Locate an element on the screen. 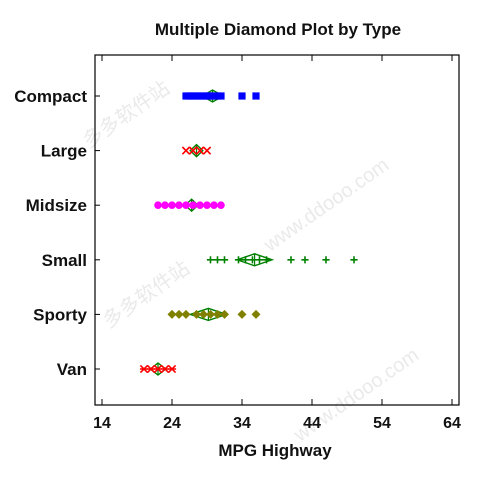  x-tick-label: 24 is located at coordinates (172, 423).